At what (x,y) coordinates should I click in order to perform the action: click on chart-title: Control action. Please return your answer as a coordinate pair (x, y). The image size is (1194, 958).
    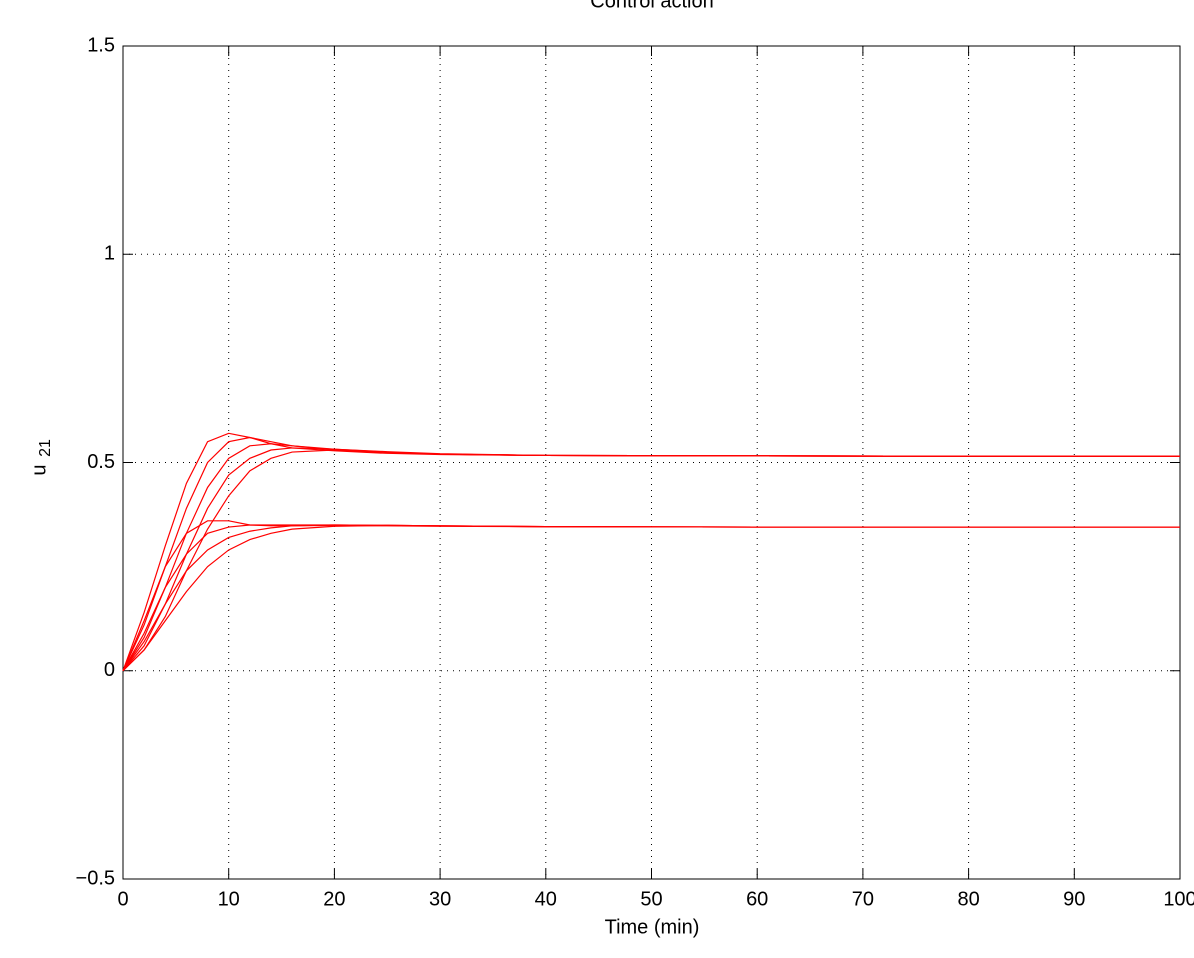
    Looking at the image, I should click on (651, 6).